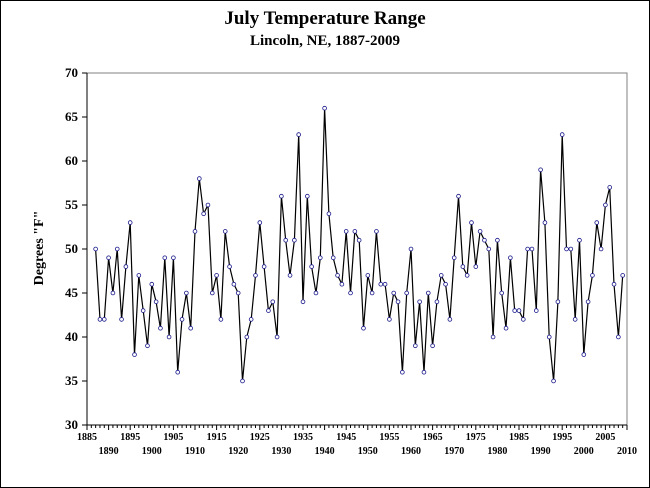 The height and width of the screenshot is (488, 650). What do you see at coordinates (71, 248) in the screenshot?
I see `y-tick-label: 50` at bounding box center [71, 248].